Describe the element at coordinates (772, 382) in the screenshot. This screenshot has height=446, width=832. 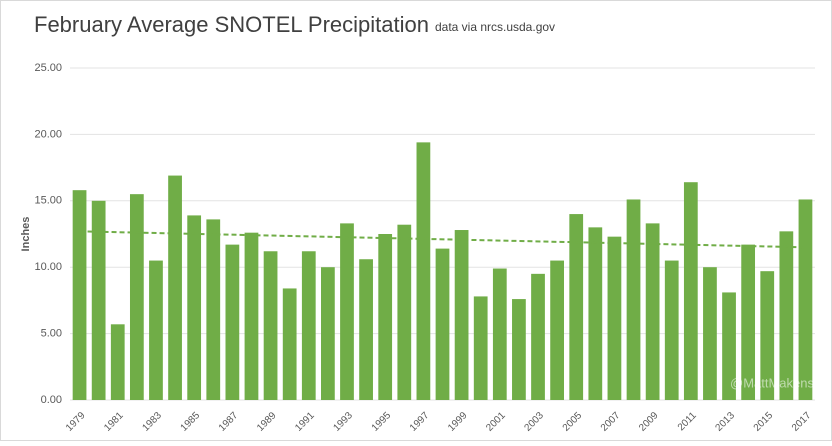
I see `watermark: @MattMakens` at that location.